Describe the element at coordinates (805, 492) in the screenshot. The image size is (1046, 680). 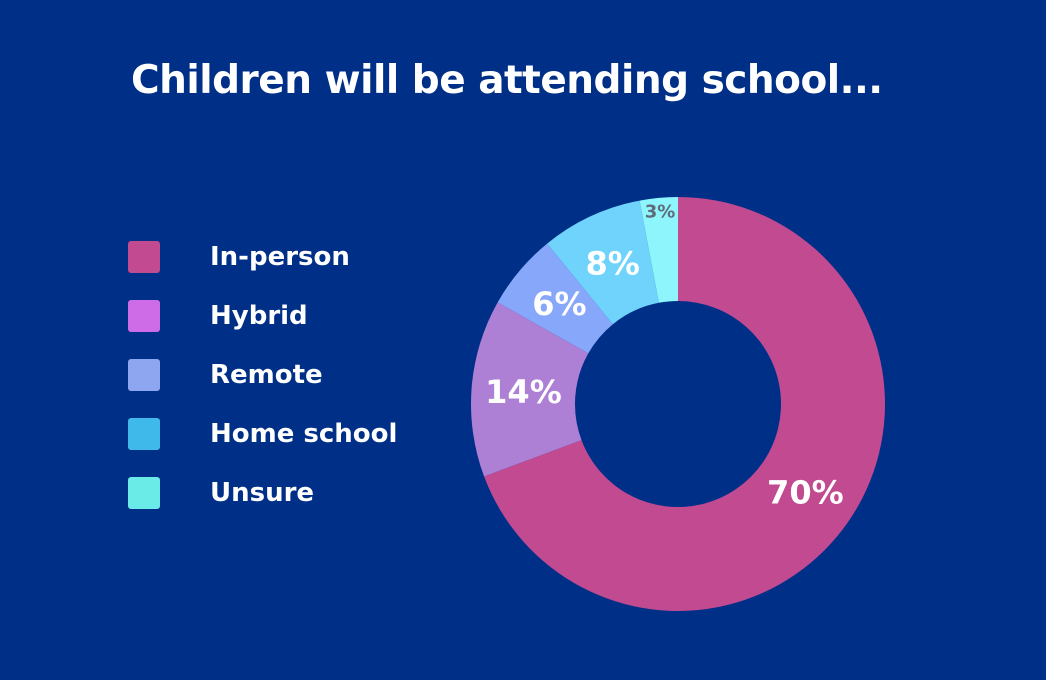
I see `slice-value-label-in-person: 70%` at that location.